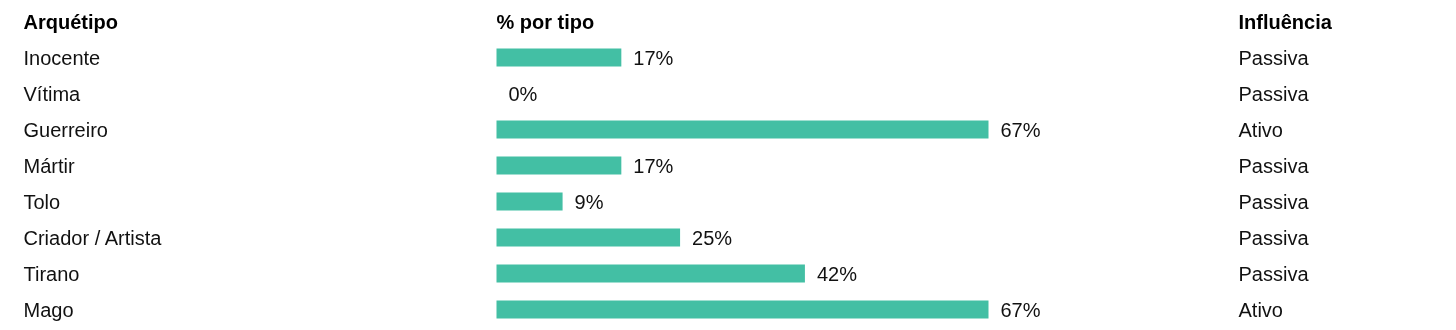 The height and width of the screenshot is (330, 1456). I want to click on data-label: 9%, so click(589, 201).